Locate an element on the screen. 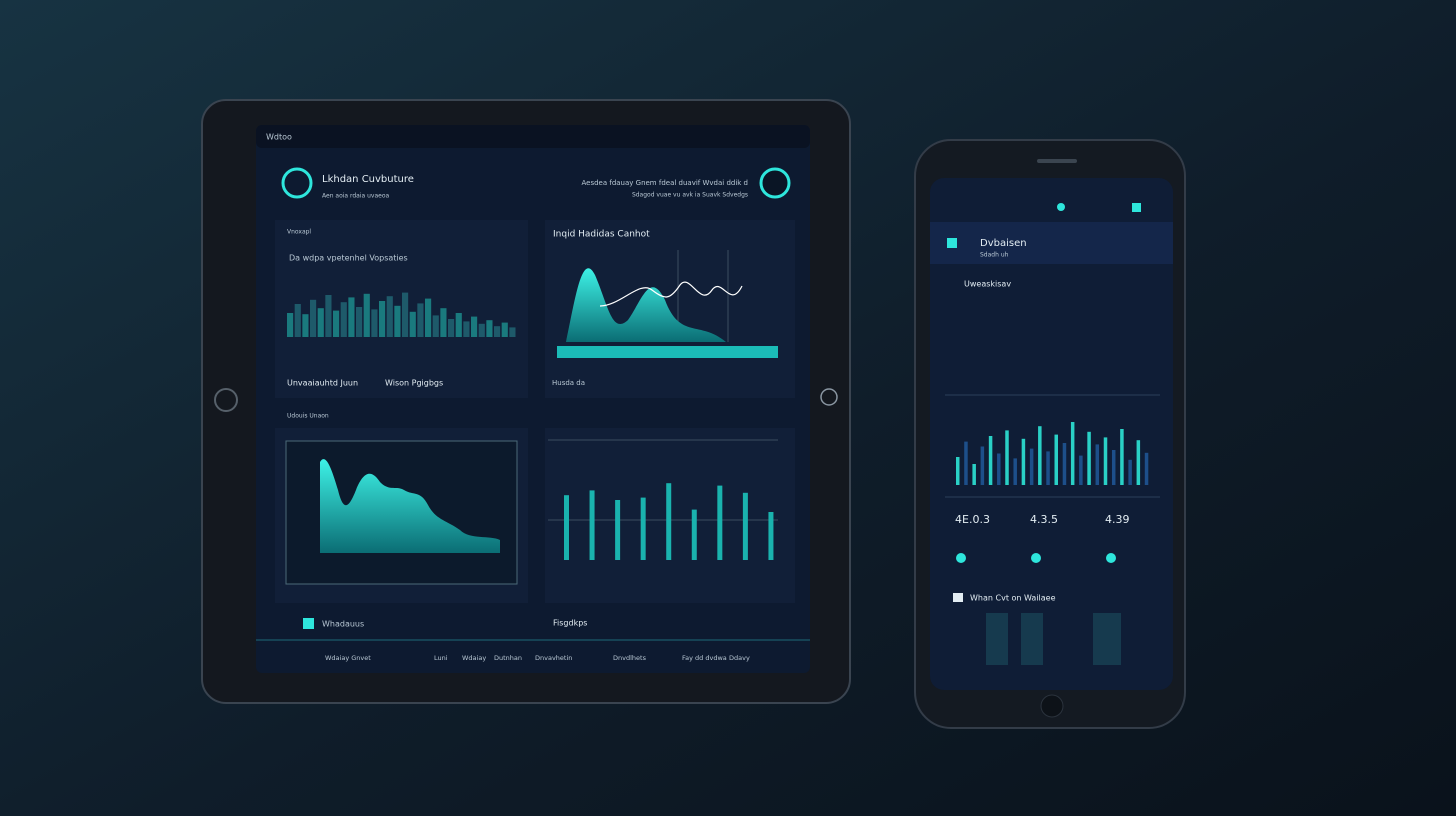  phone-header is located at coordinates (1051, 243).